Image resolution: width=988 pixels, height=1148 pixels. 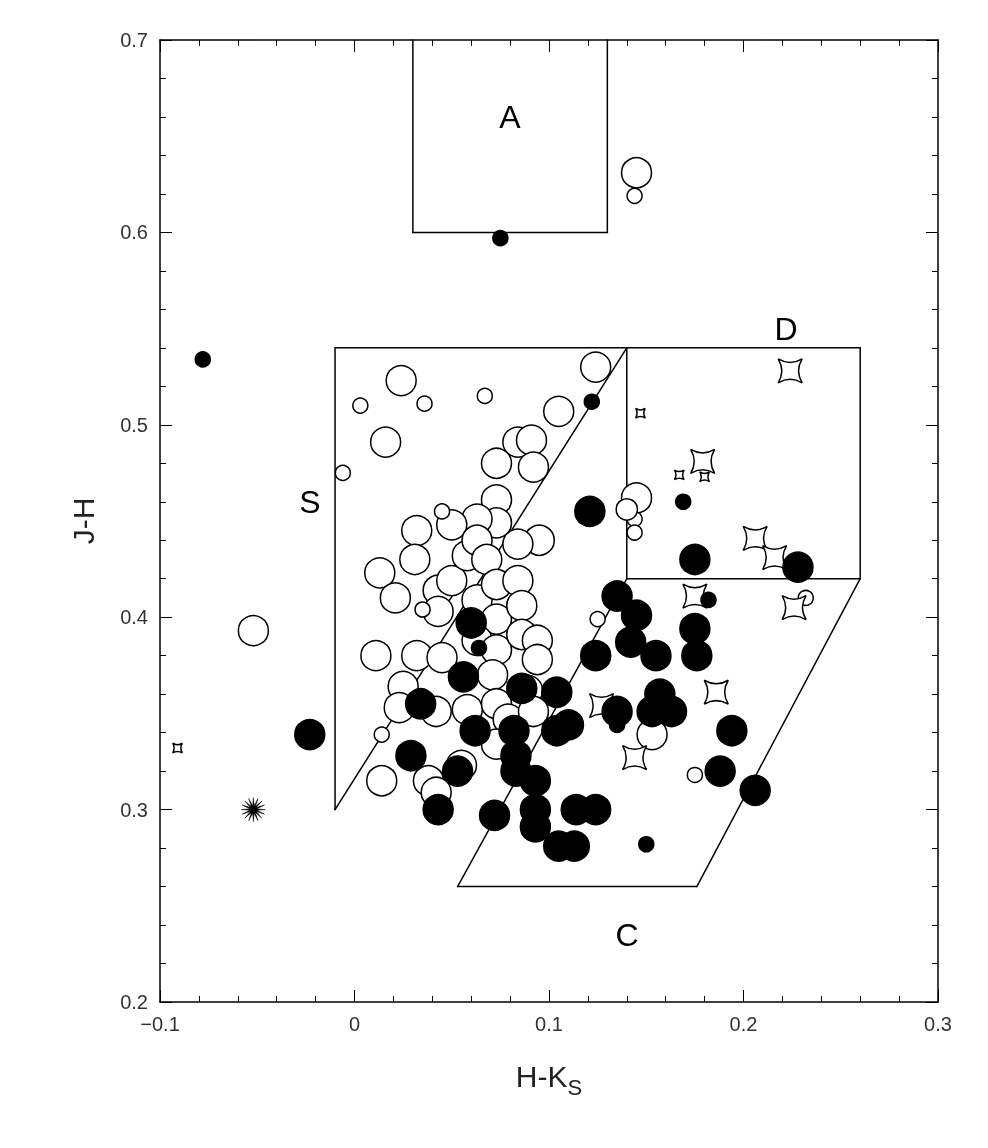 I want to click on y-tick-label: 0.7, so click(x=134, y=40).